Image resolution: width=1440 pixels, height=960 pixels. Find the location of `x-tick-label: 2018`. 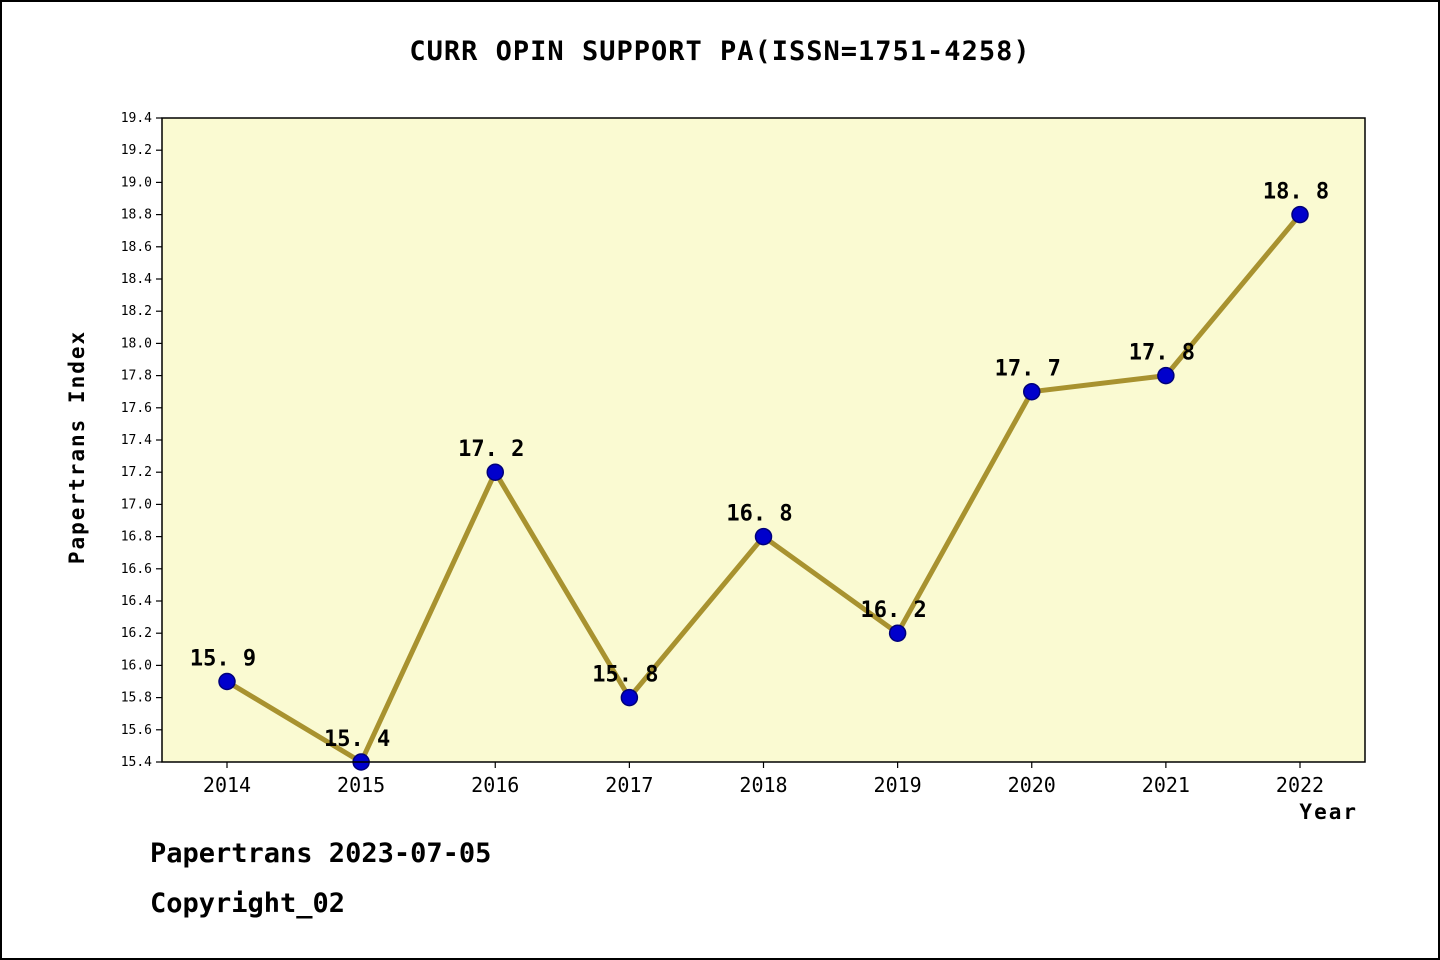

x-tick-label: 2018 is located at coordinates (763, 785).